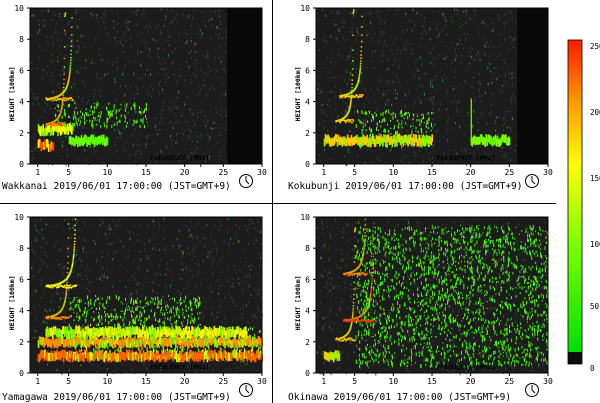 The width and height of the screenshot is (600, 403). What do you see at coordinates (244, 86) in the screenshot?
I see `no-data-region` at bounding box center [244, 86].